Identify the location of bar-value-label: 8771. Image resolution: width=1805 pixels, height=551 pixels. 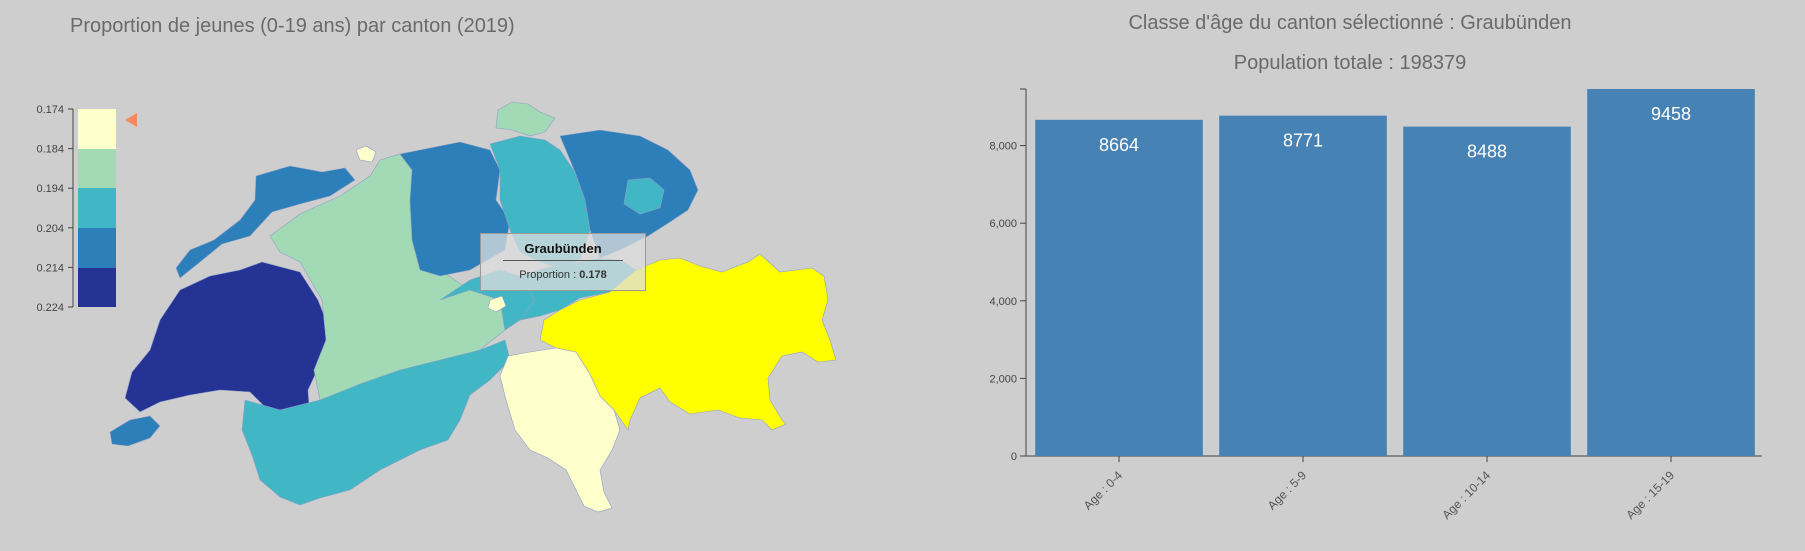
(1303, 141).